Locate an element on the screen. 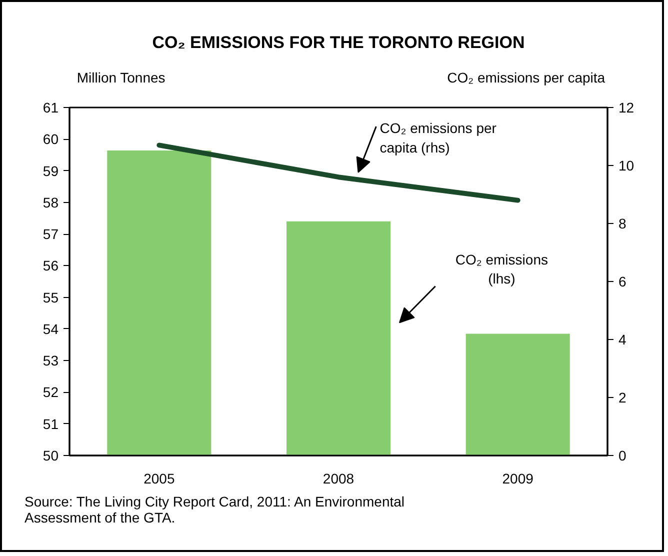 This screenshot has width=668, height=556. y2-axis-title: CO₂ emissions per capita is located at coordinates (526, 78).